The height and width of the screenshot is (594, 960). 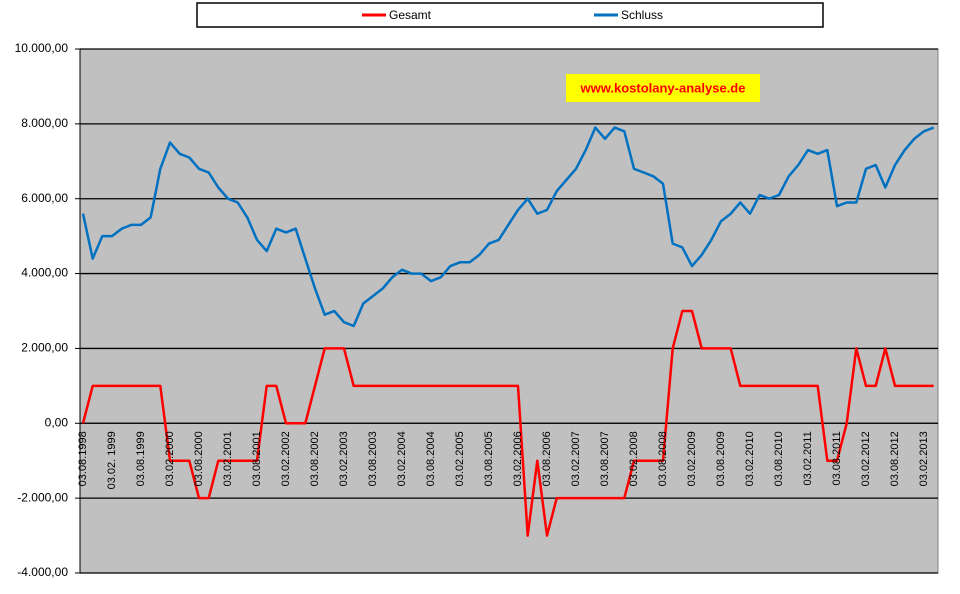 What do you see at coordinates (808, 458) in the screenshot?
I see `x-tick-label: 03.02.2011` at bounding box center [808, 458].